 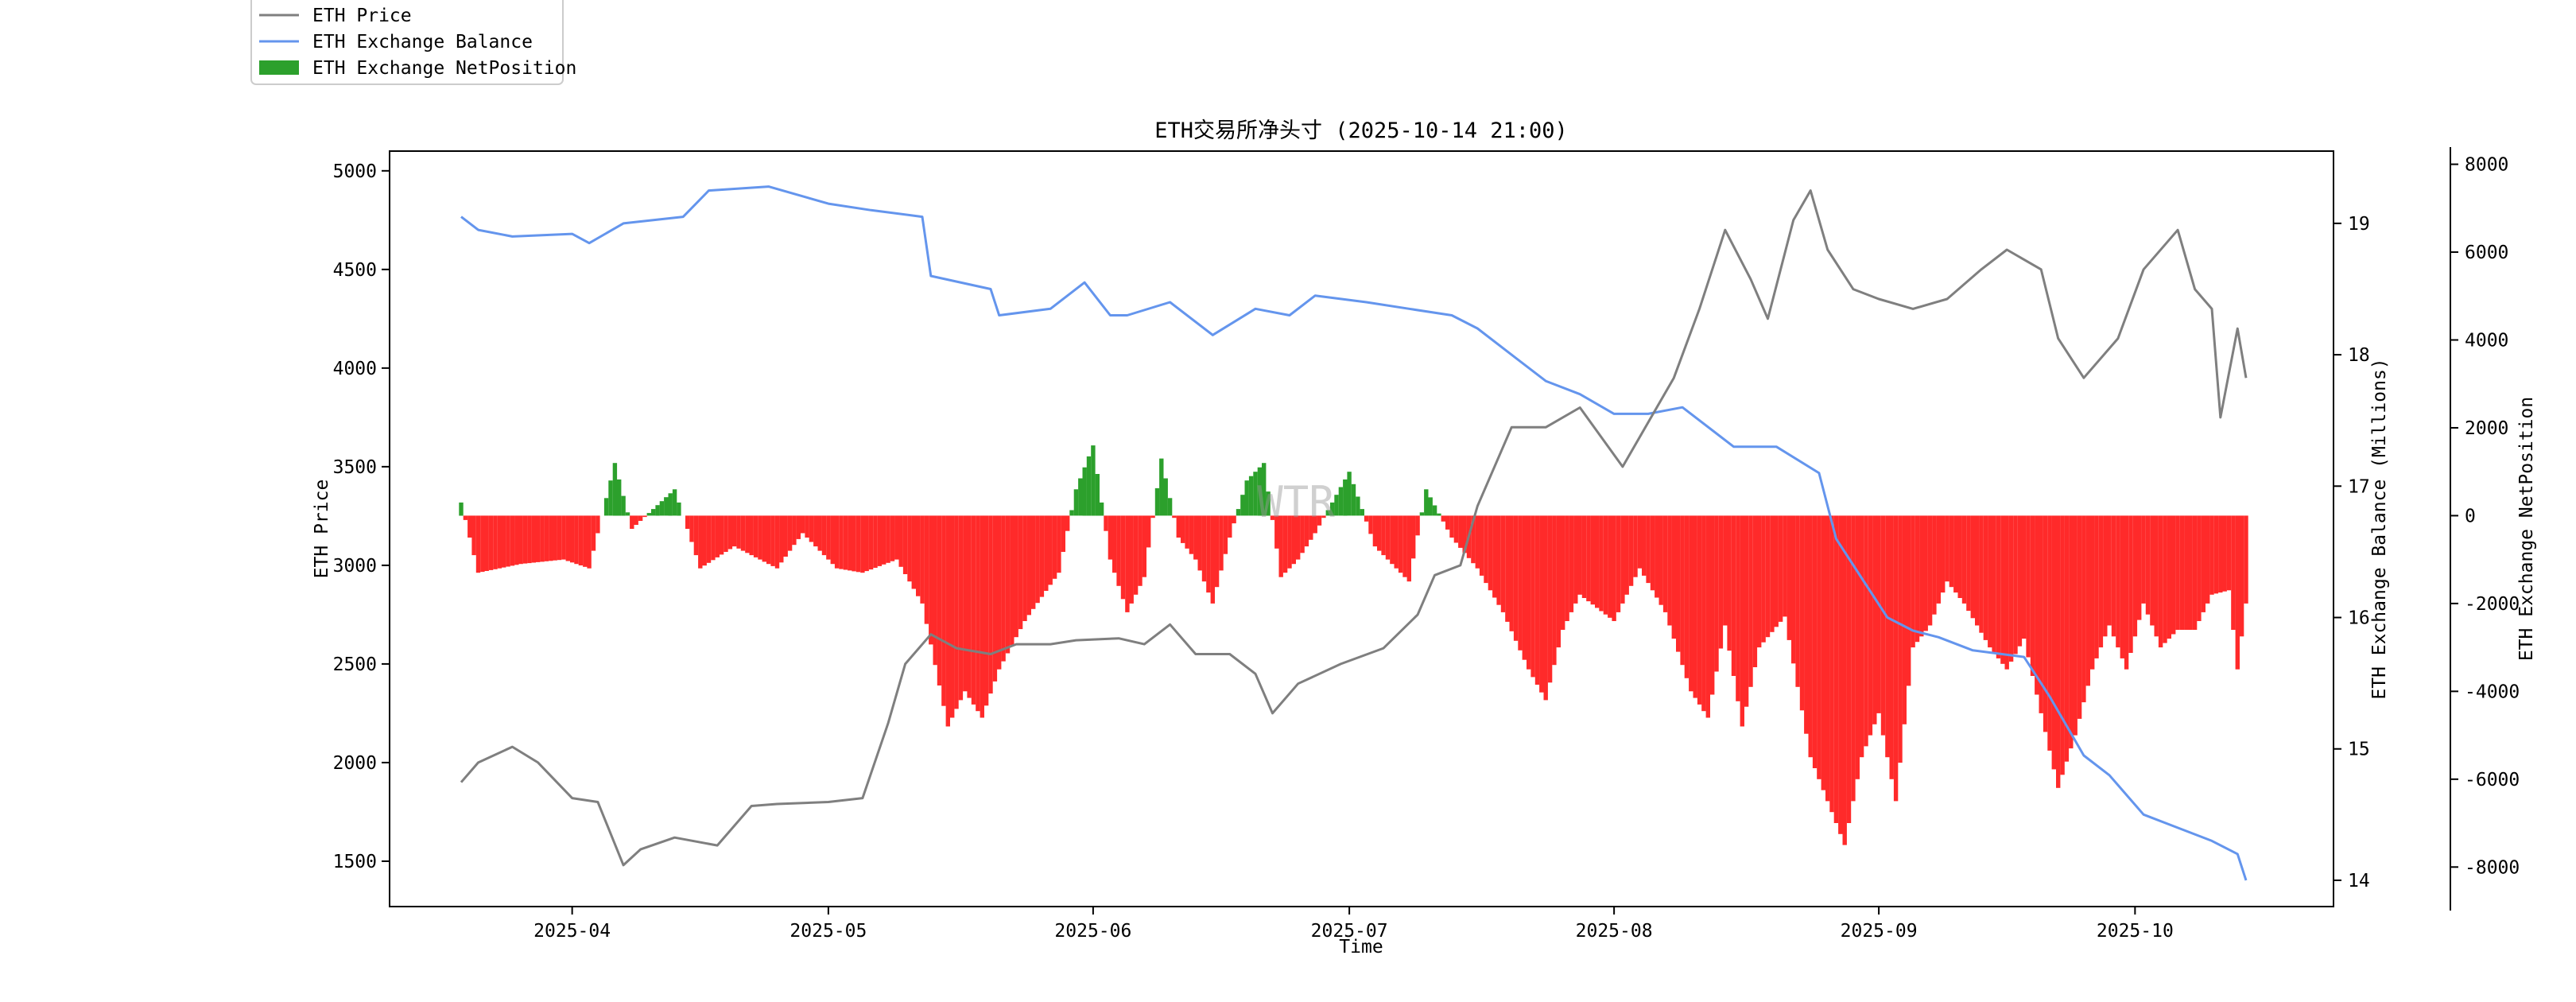 What do you see at coordinates (828, 931) in the screenshot?
I see `x-tick-label: 2025-05` at bounding box center [828, 931].